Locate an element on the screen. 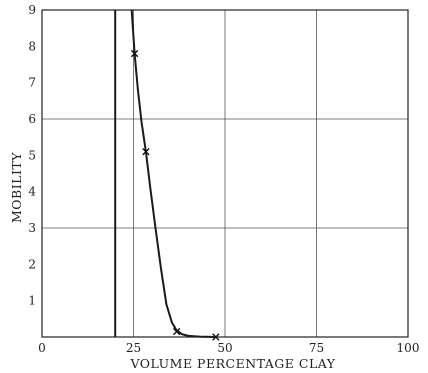 The image size is (428, 373). y-tick-label: 5 is located at coordinates (32, 155).